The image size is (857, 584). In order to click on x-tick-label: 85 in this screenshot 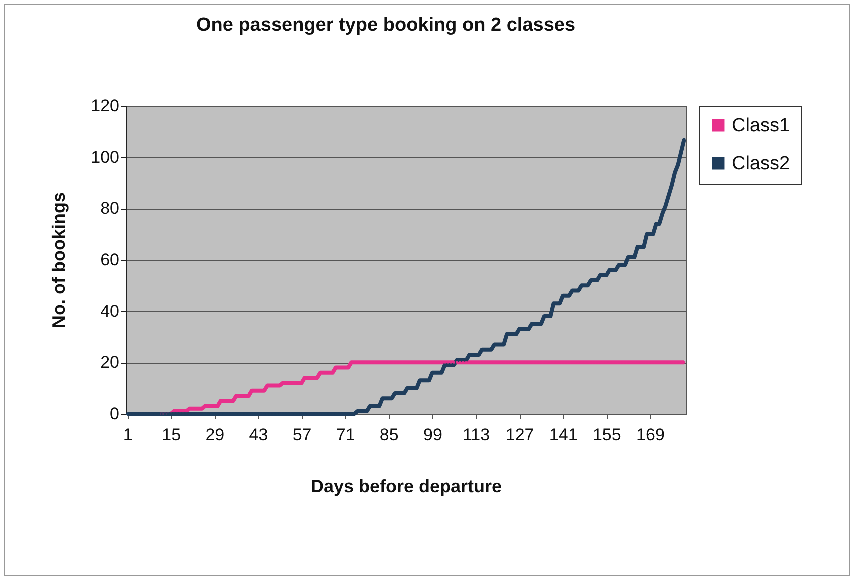, I will do `click(389, 435)`.